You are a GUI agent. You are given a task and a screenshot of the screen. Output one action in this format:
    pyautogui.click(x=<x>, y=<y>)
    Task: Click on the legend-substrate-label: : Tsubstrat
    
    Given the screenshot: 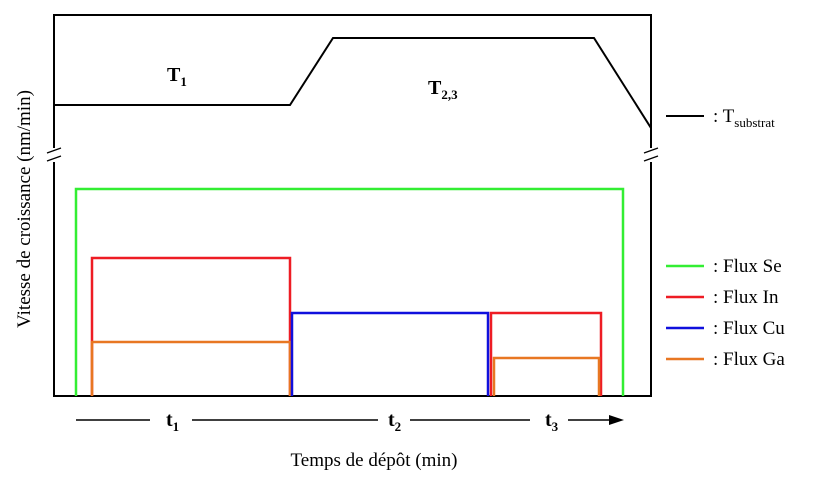 What is the action you would take?
    pyautogui.click(x=744, y=118)
    